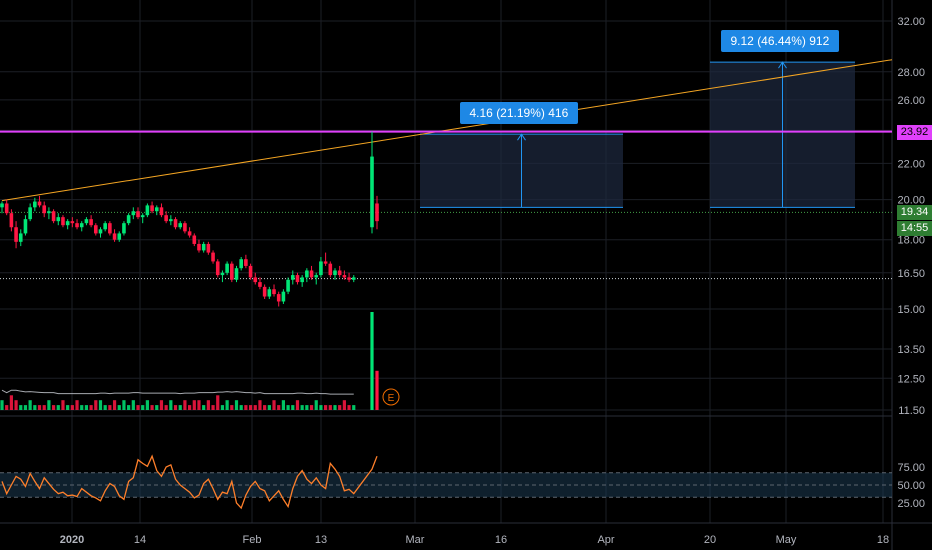 The height and width of the screenshot is (550, 932). I want to click on candlesticks, so click(189, 219).